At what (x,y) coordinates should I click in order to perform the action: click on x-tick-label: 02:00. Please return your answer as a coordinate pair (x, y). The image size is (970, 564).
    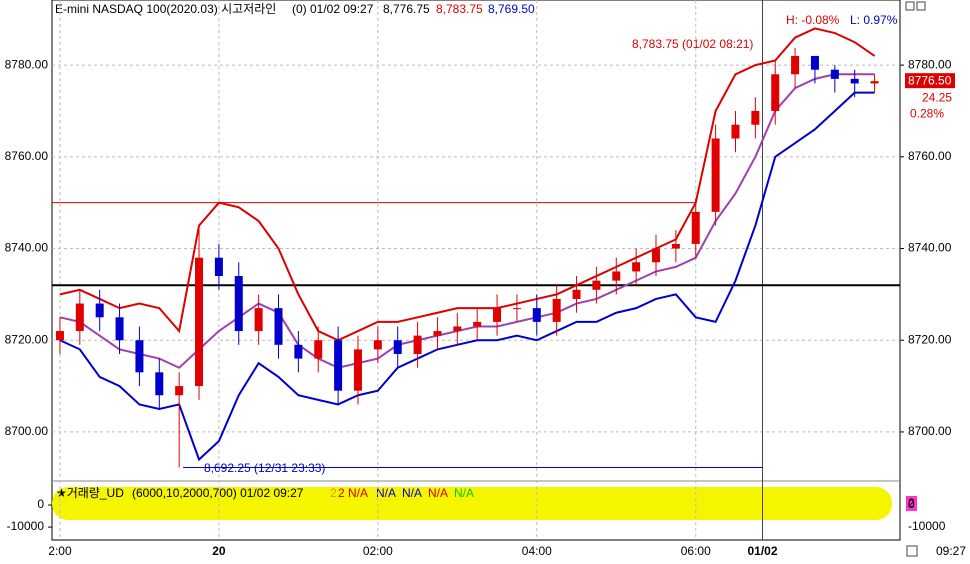
    Looking at the image, I should click on (378, 551).